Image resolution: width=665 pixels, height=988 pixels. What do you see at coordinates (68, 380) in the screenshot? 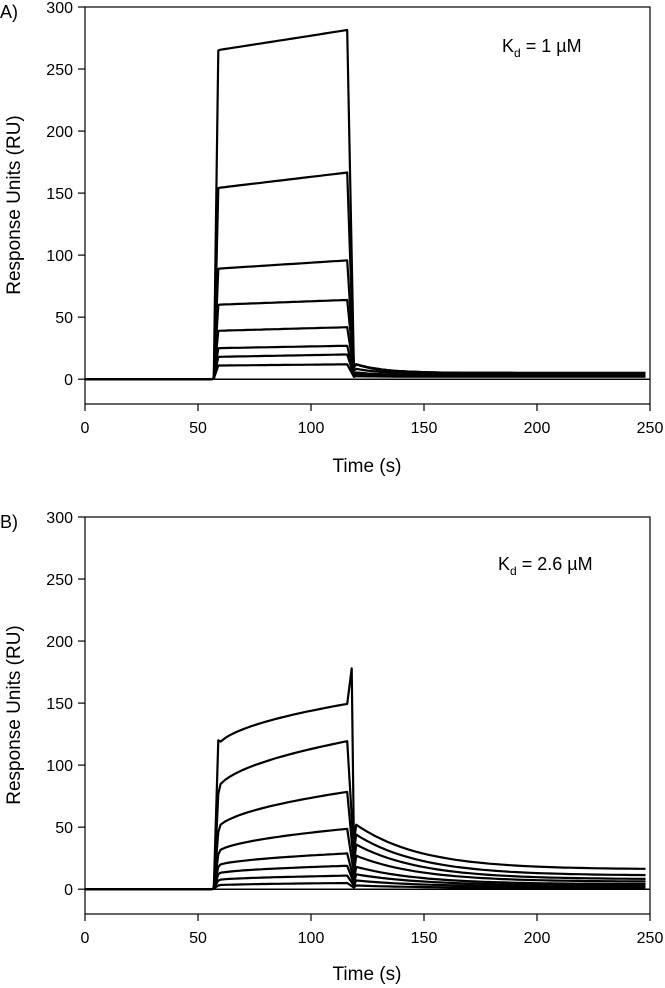
I see `panel-a-y-tick-label: 0` at bounding box center [68, 380].